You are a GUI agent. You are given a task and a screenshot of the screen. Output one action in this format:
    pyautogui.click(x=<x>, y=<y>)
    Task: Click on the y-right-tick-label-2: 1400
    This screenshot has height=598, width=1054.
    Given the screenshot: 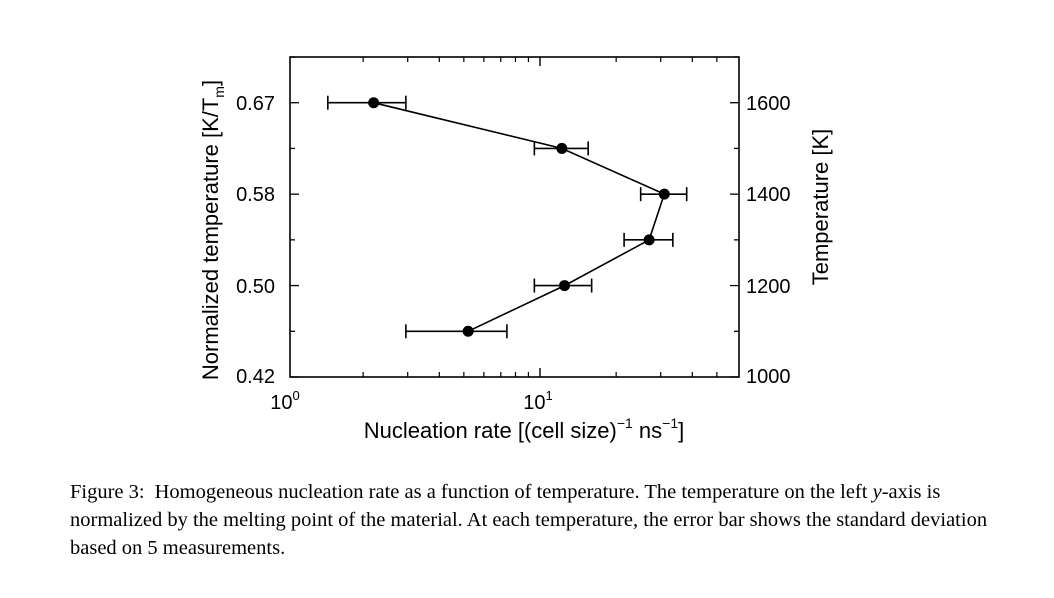 What is the action you would take?
    pyautogui.click(x=768, y=195)
    